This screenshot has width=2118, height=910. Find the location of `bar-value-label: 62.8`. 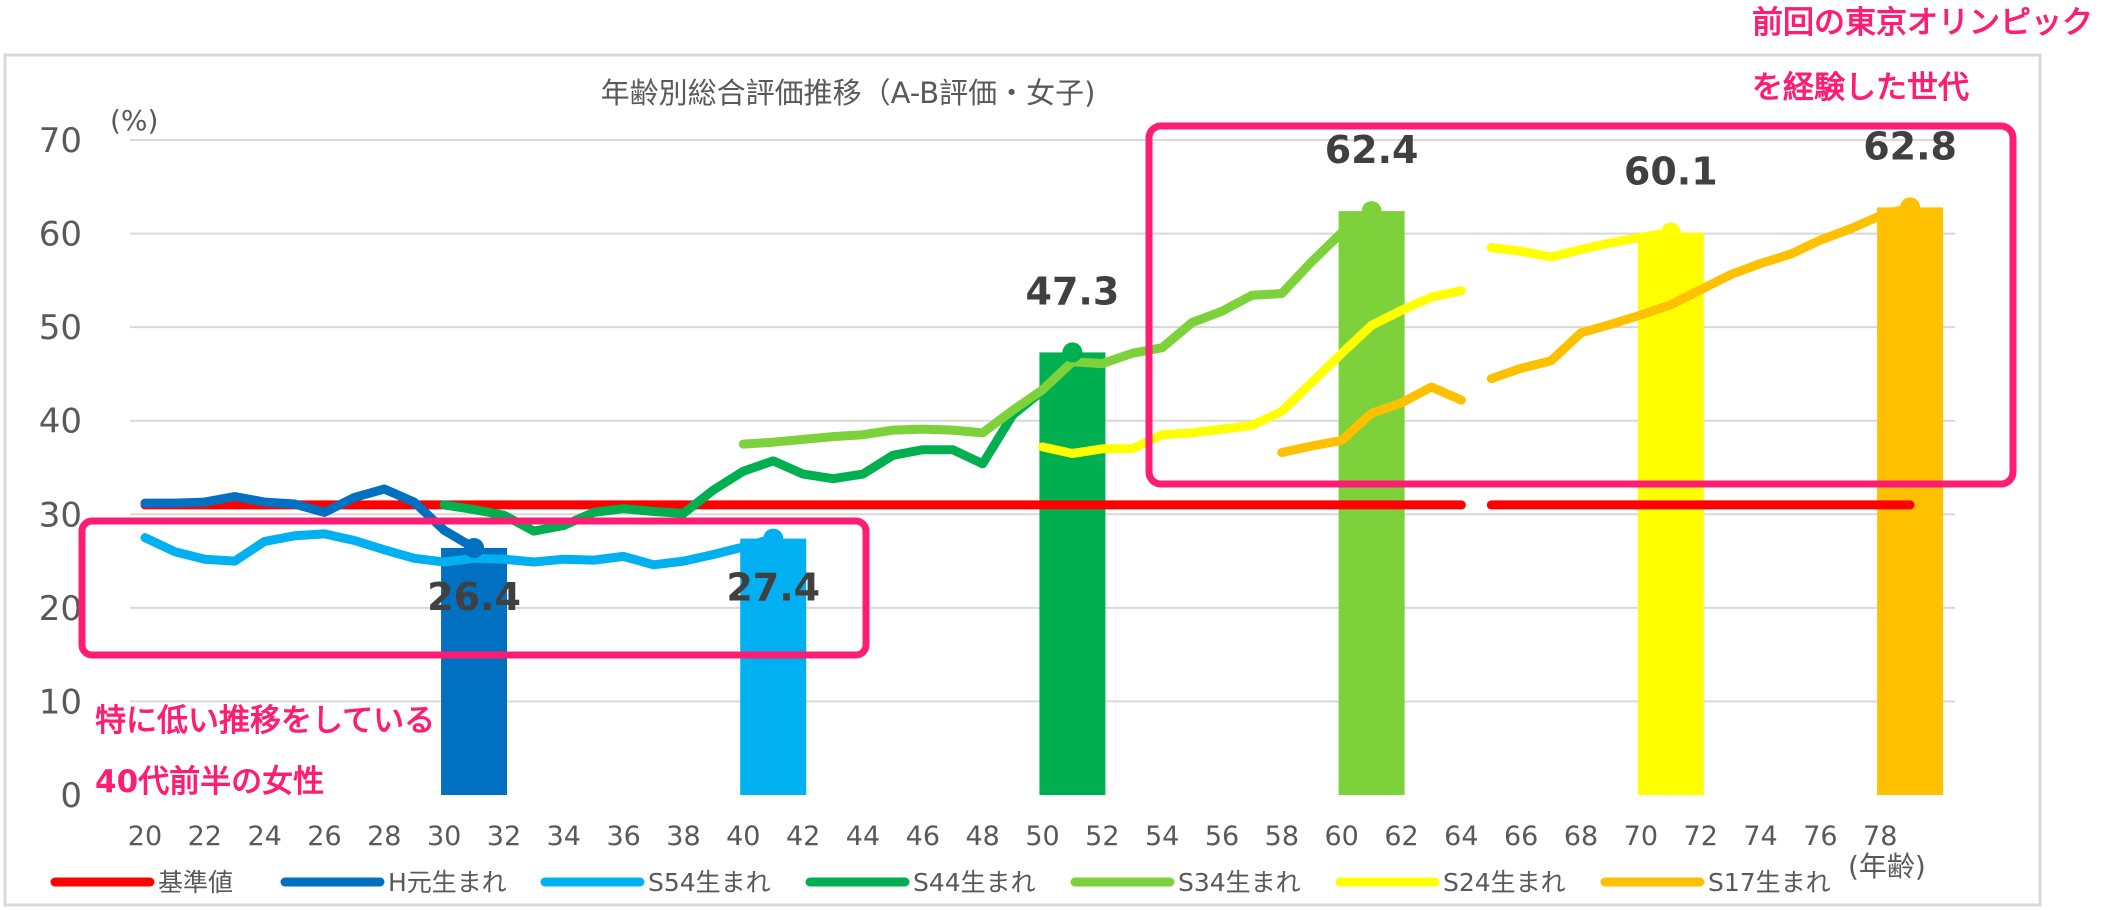

bar-value-label: 62.8 is located at coordinates (1910, 146).